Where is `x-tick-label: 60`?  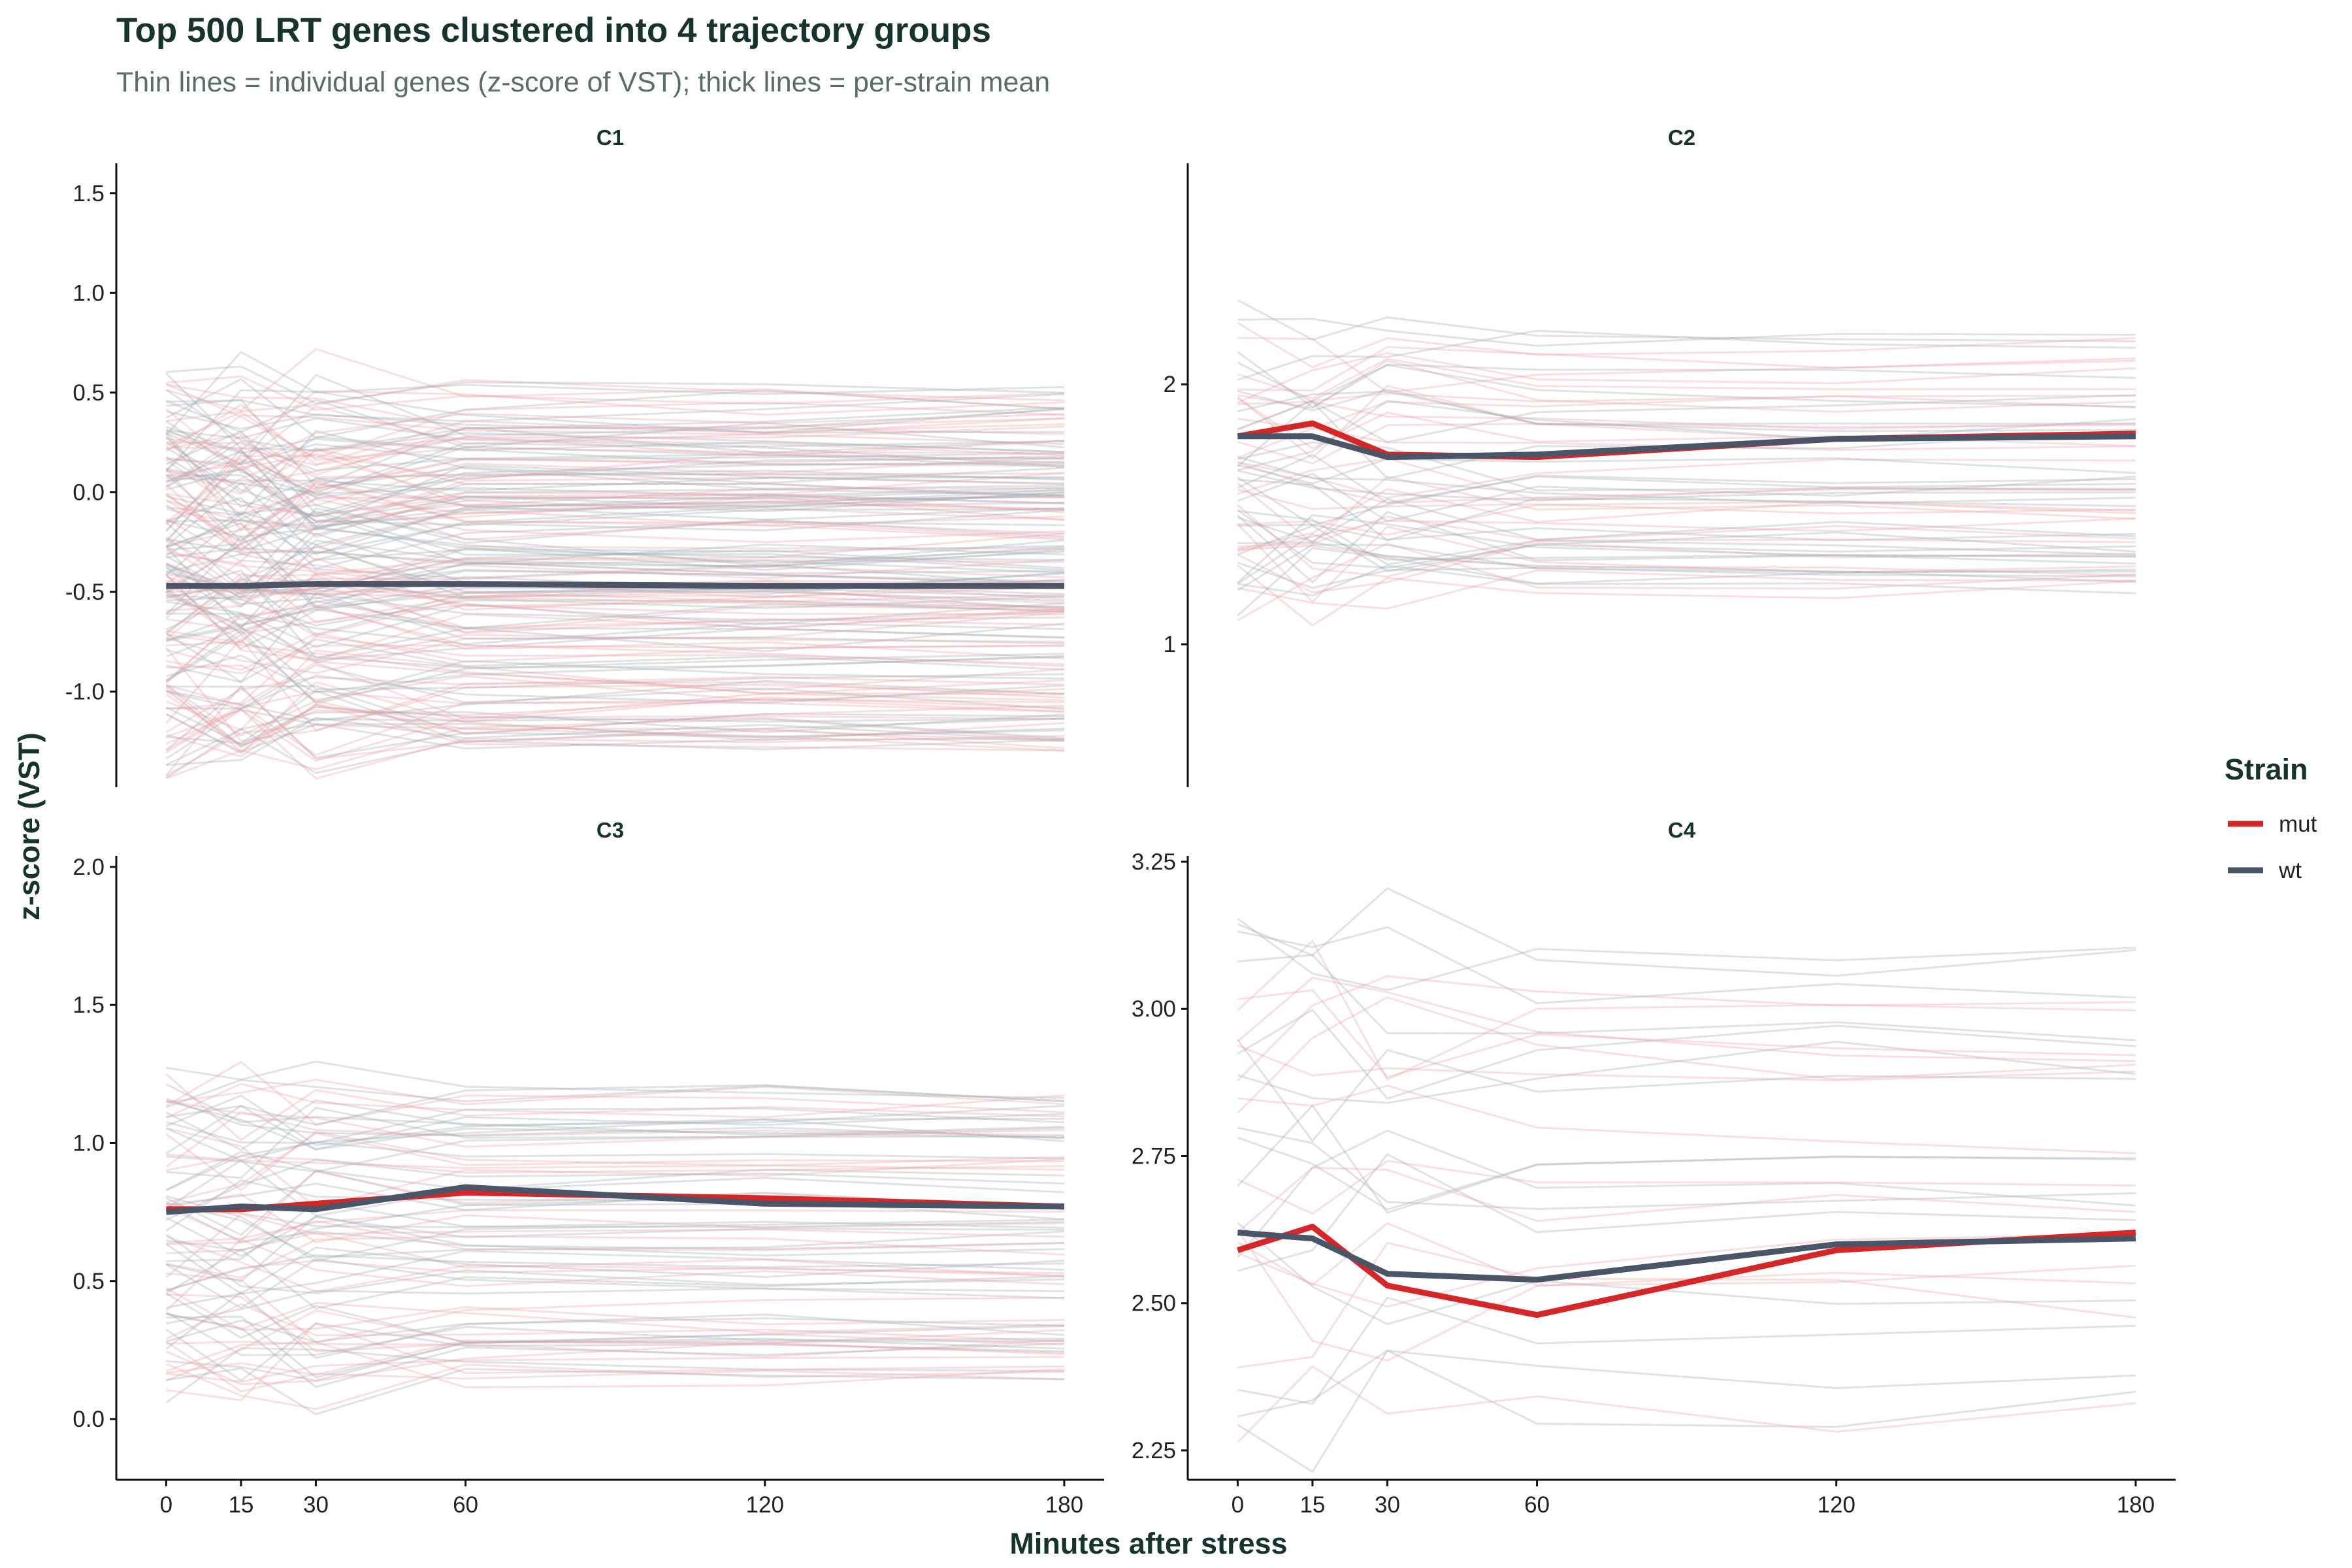
x-tick-label: 60 is located at coordinates (1537, 1505).